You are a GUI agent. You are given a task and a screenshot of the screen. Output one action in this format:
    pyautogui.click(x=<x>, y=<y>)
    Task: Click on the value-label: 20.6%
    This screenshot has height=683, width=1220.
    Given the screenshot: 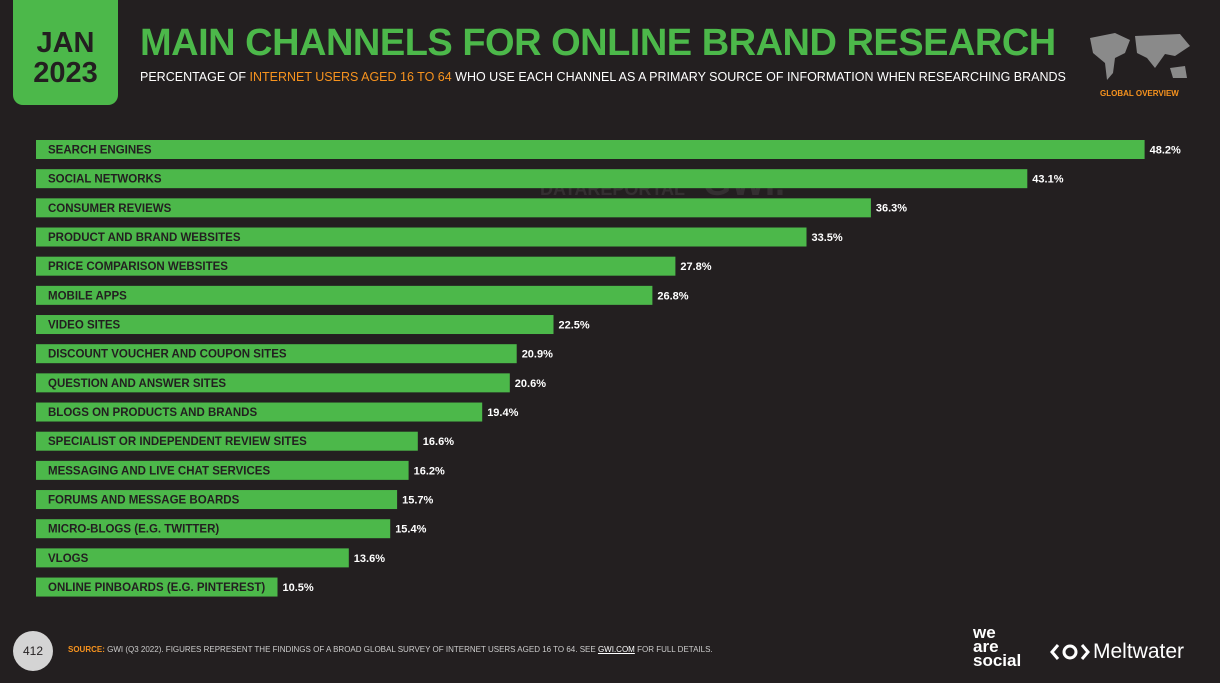 What is the action you would take?
    pyautogui.click(x=530, y=384)
    